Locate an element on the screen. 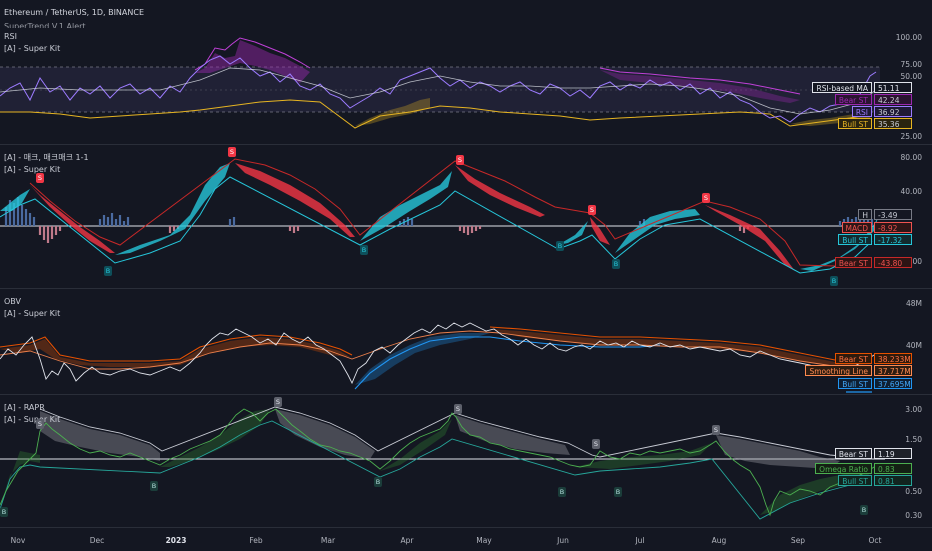 Image resolution: width=932 pixels, height=551 pixels. rapr-tick-0-3: 0.30 is located at coordinates (913, 515).